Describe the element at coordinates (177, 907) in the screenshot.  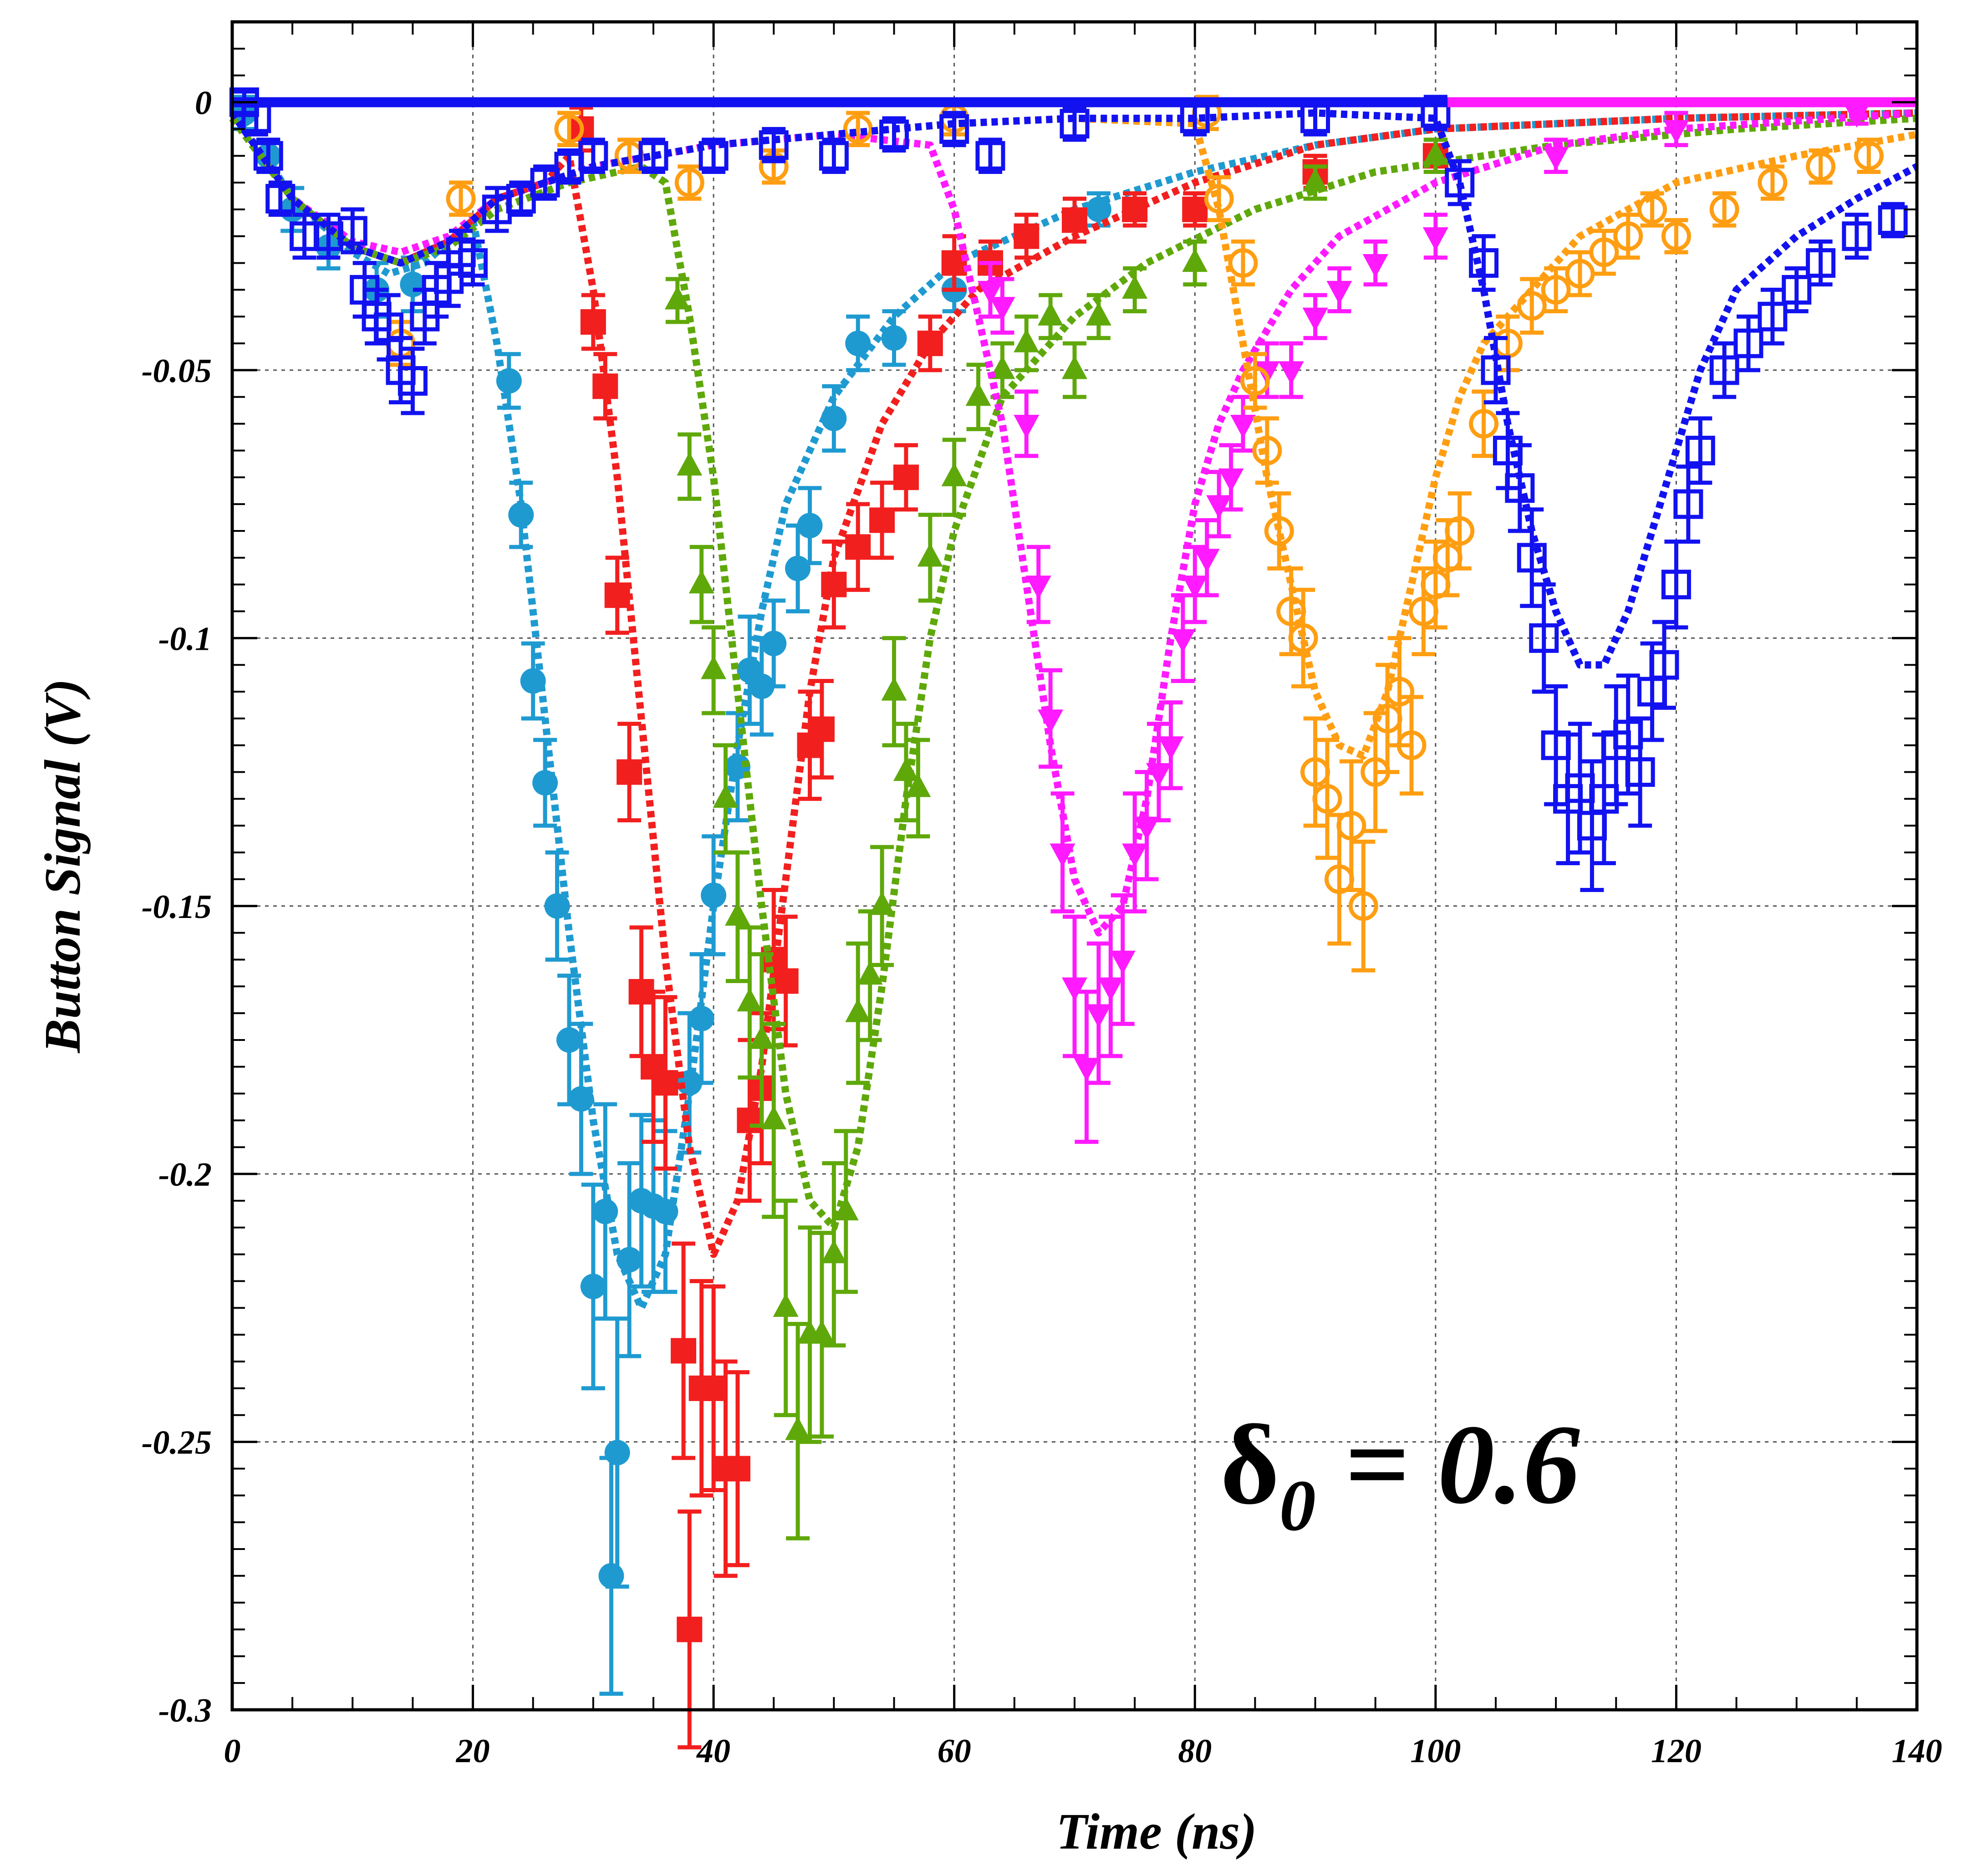
I see `y-tick-label: -0.15` at that location.